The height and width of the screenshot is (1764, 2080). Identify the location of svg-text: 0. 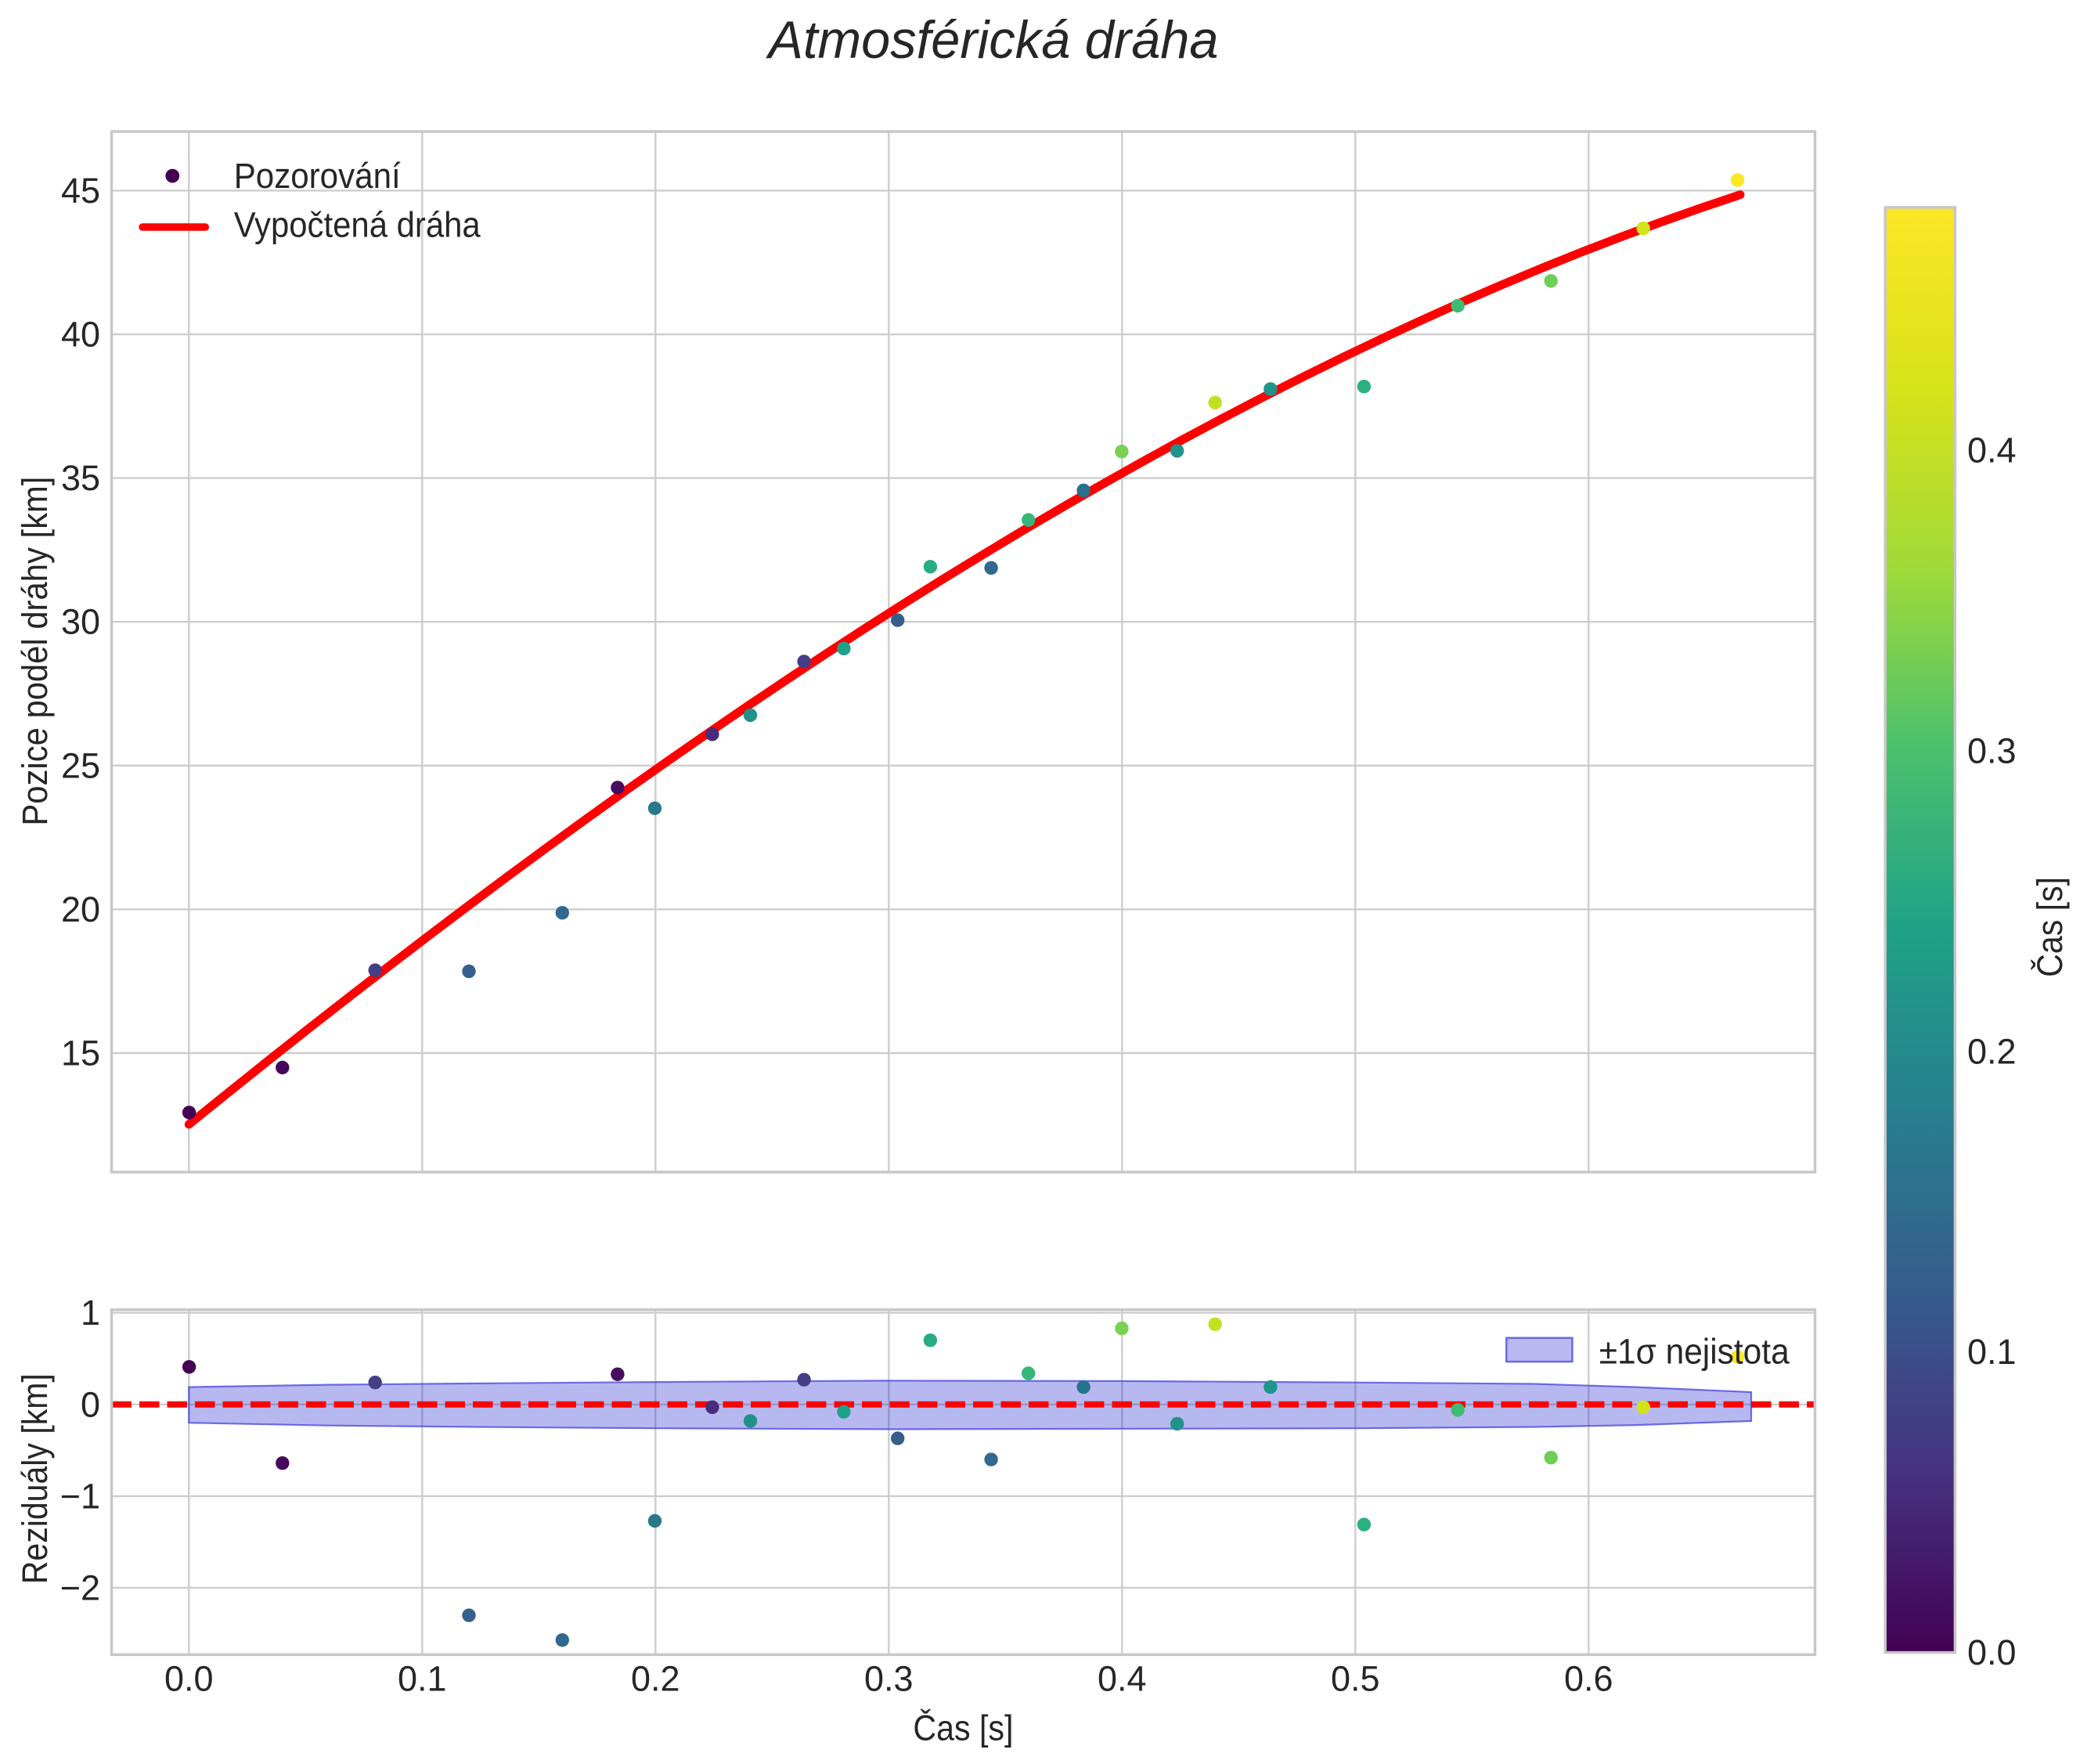
(90, 1404).